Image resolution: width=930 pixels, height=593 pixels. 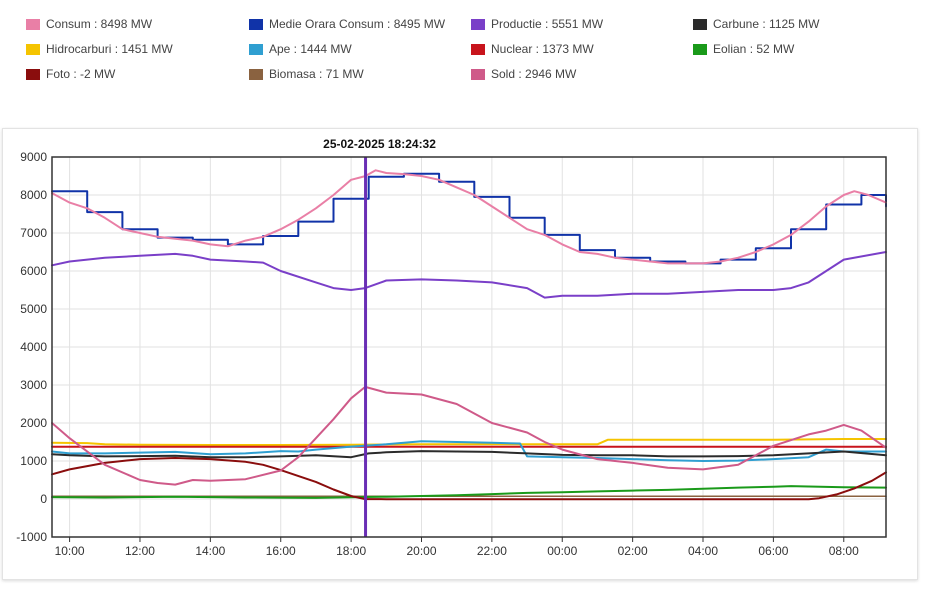 What do you see at coordinates (421, 551) in the screenshot?
I see `x-tick-label: 20:00` at bounding box center [421, 551].